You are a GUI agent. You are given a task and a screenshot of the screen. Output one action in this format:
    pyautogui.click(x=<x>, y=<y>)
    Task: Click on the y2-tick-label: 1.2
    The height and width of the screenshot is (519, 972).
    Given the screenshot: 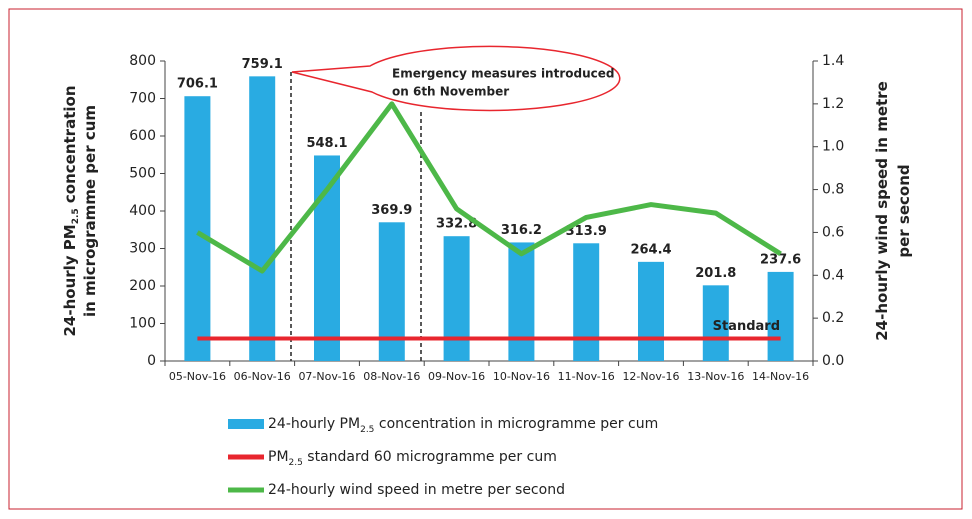 What is the action you would take?
    pyautogui.click(x=833, y=104)
    